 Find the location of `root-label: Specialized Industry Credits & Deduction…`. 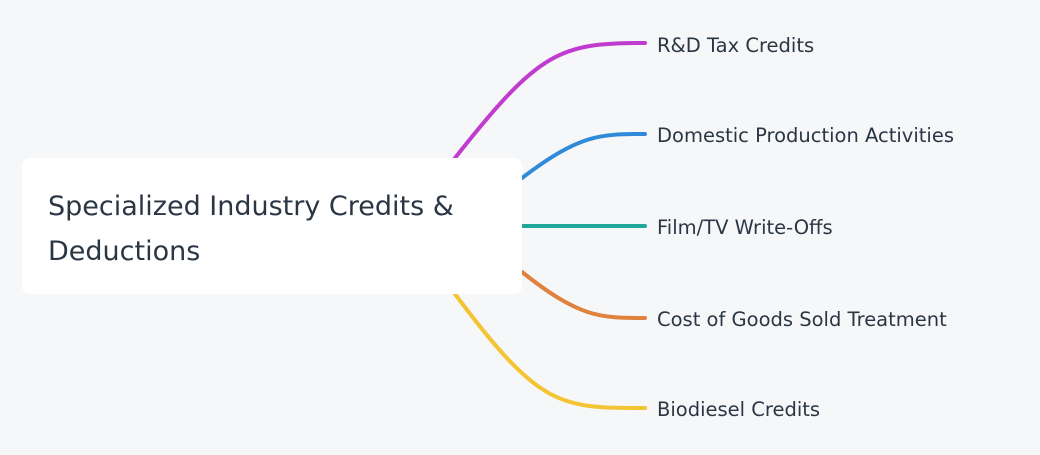

root-label: Specialized Industry Credits & Deduction… is located at coordinates (251, 229).